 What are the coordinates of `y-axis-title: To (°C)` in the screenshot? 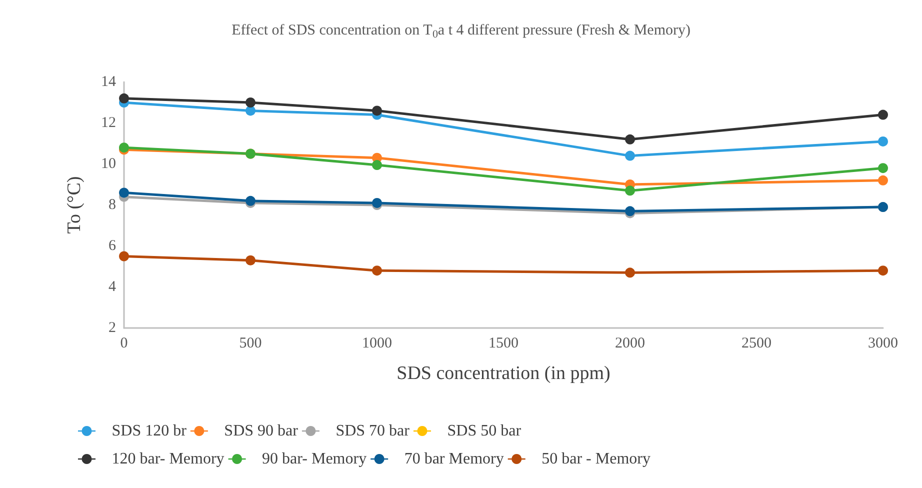 It's located at (74, 205).